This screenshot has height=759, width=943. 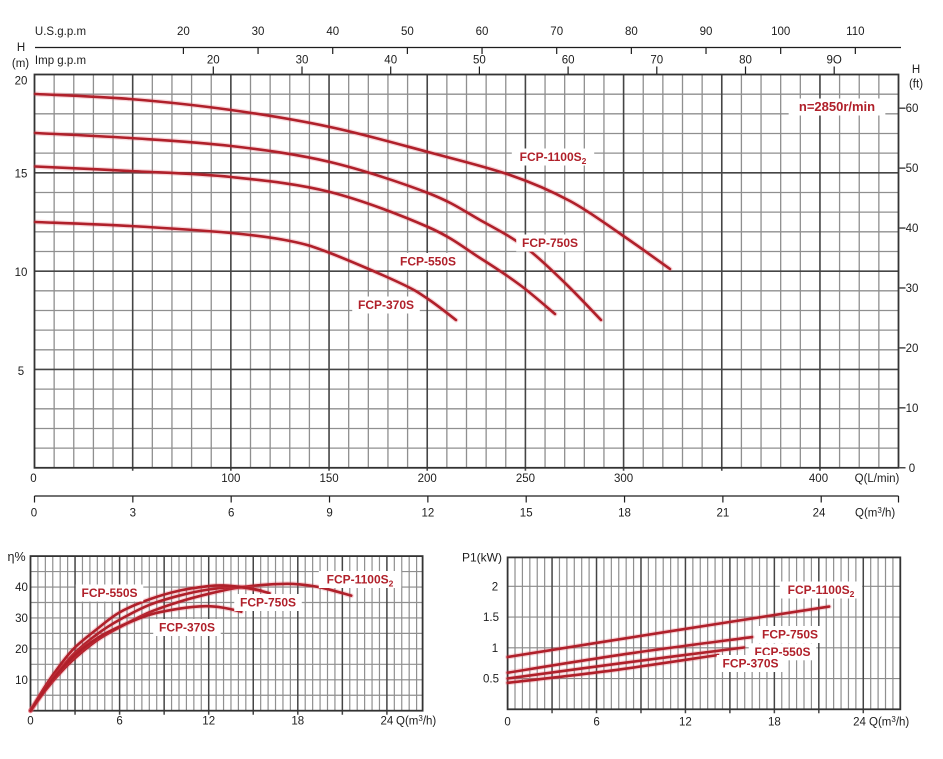 I want to click on svg-text: 0.5, so click(x=491, y=680).